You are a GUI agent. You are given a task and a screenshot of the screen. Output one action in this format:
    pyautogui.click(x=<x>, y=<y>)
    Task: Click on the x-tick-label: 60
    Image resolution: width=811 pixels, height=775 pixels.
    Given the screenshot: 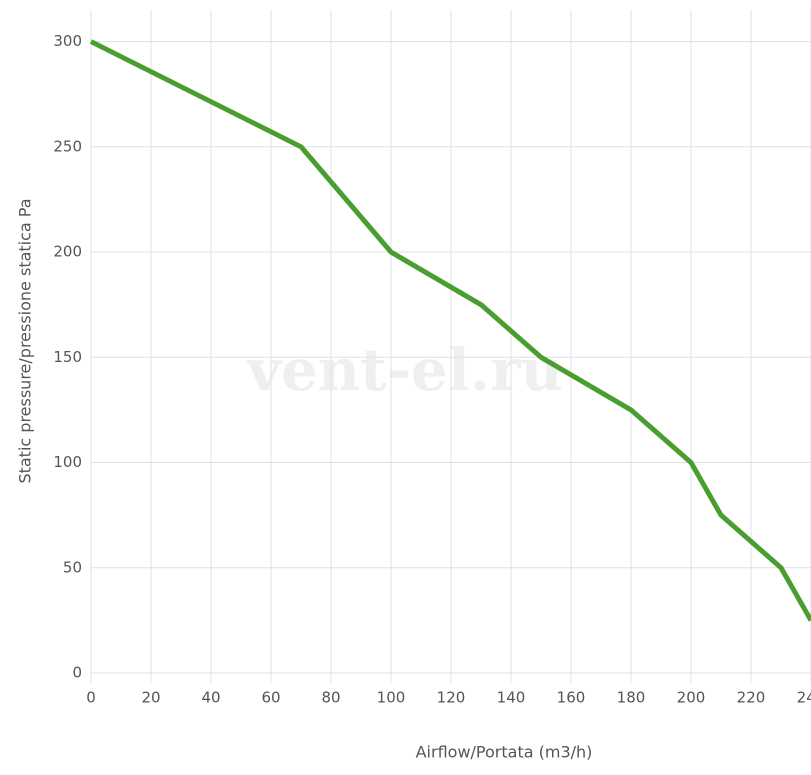 What is the action you would take?
    pyautogui.click(x=270, y=698)
    